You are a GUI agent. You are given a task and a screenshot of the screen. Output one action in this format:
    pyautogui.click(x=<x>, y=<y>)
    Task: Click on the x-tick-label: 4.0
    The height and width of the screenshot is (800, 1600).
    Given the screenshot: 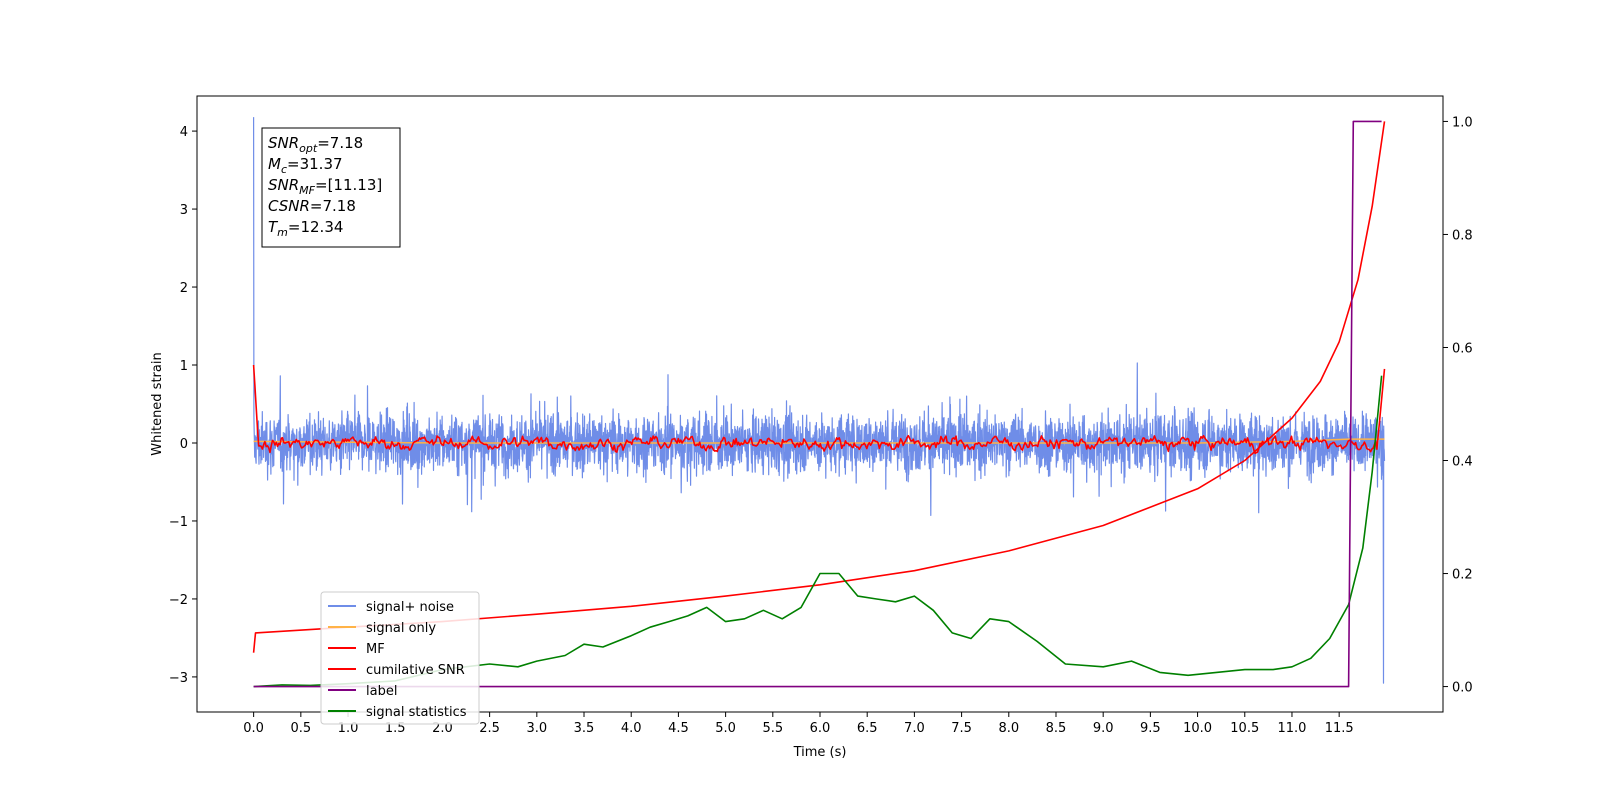 What is the action you would take?
    pyautogui.click(x=631, y=728)
    